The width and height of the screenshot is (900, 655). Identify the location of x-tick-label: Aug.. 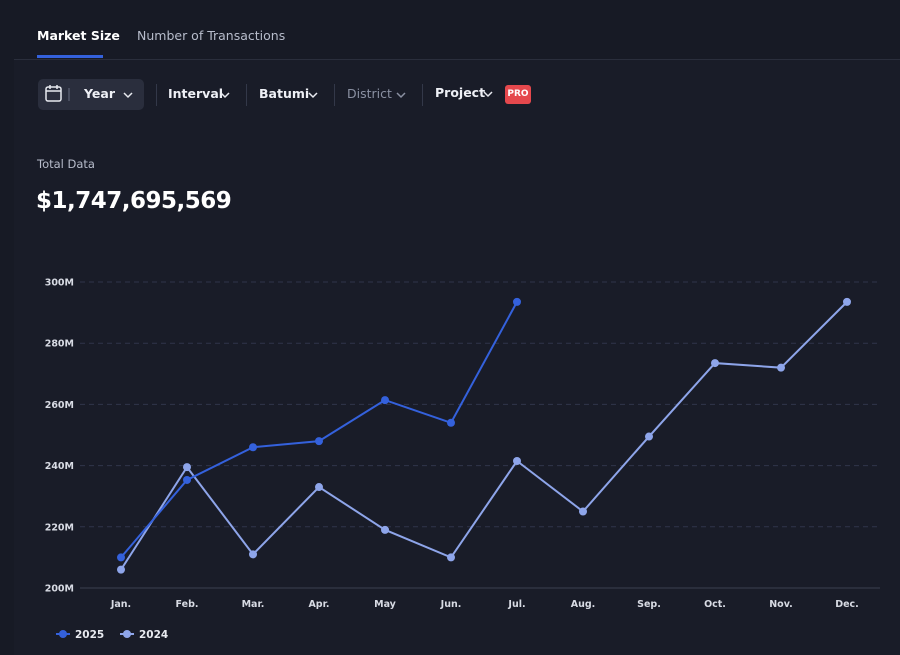
(583, 604).